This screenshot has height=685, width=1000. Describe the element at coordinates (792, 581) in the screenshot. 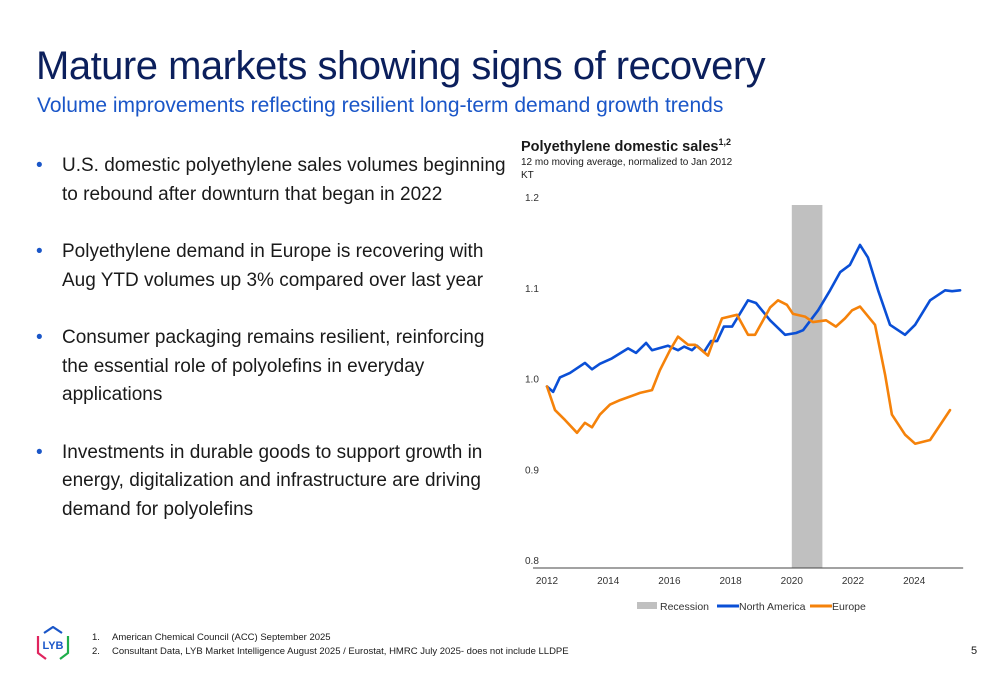

I see `x-tick-label: 2020` at that location.